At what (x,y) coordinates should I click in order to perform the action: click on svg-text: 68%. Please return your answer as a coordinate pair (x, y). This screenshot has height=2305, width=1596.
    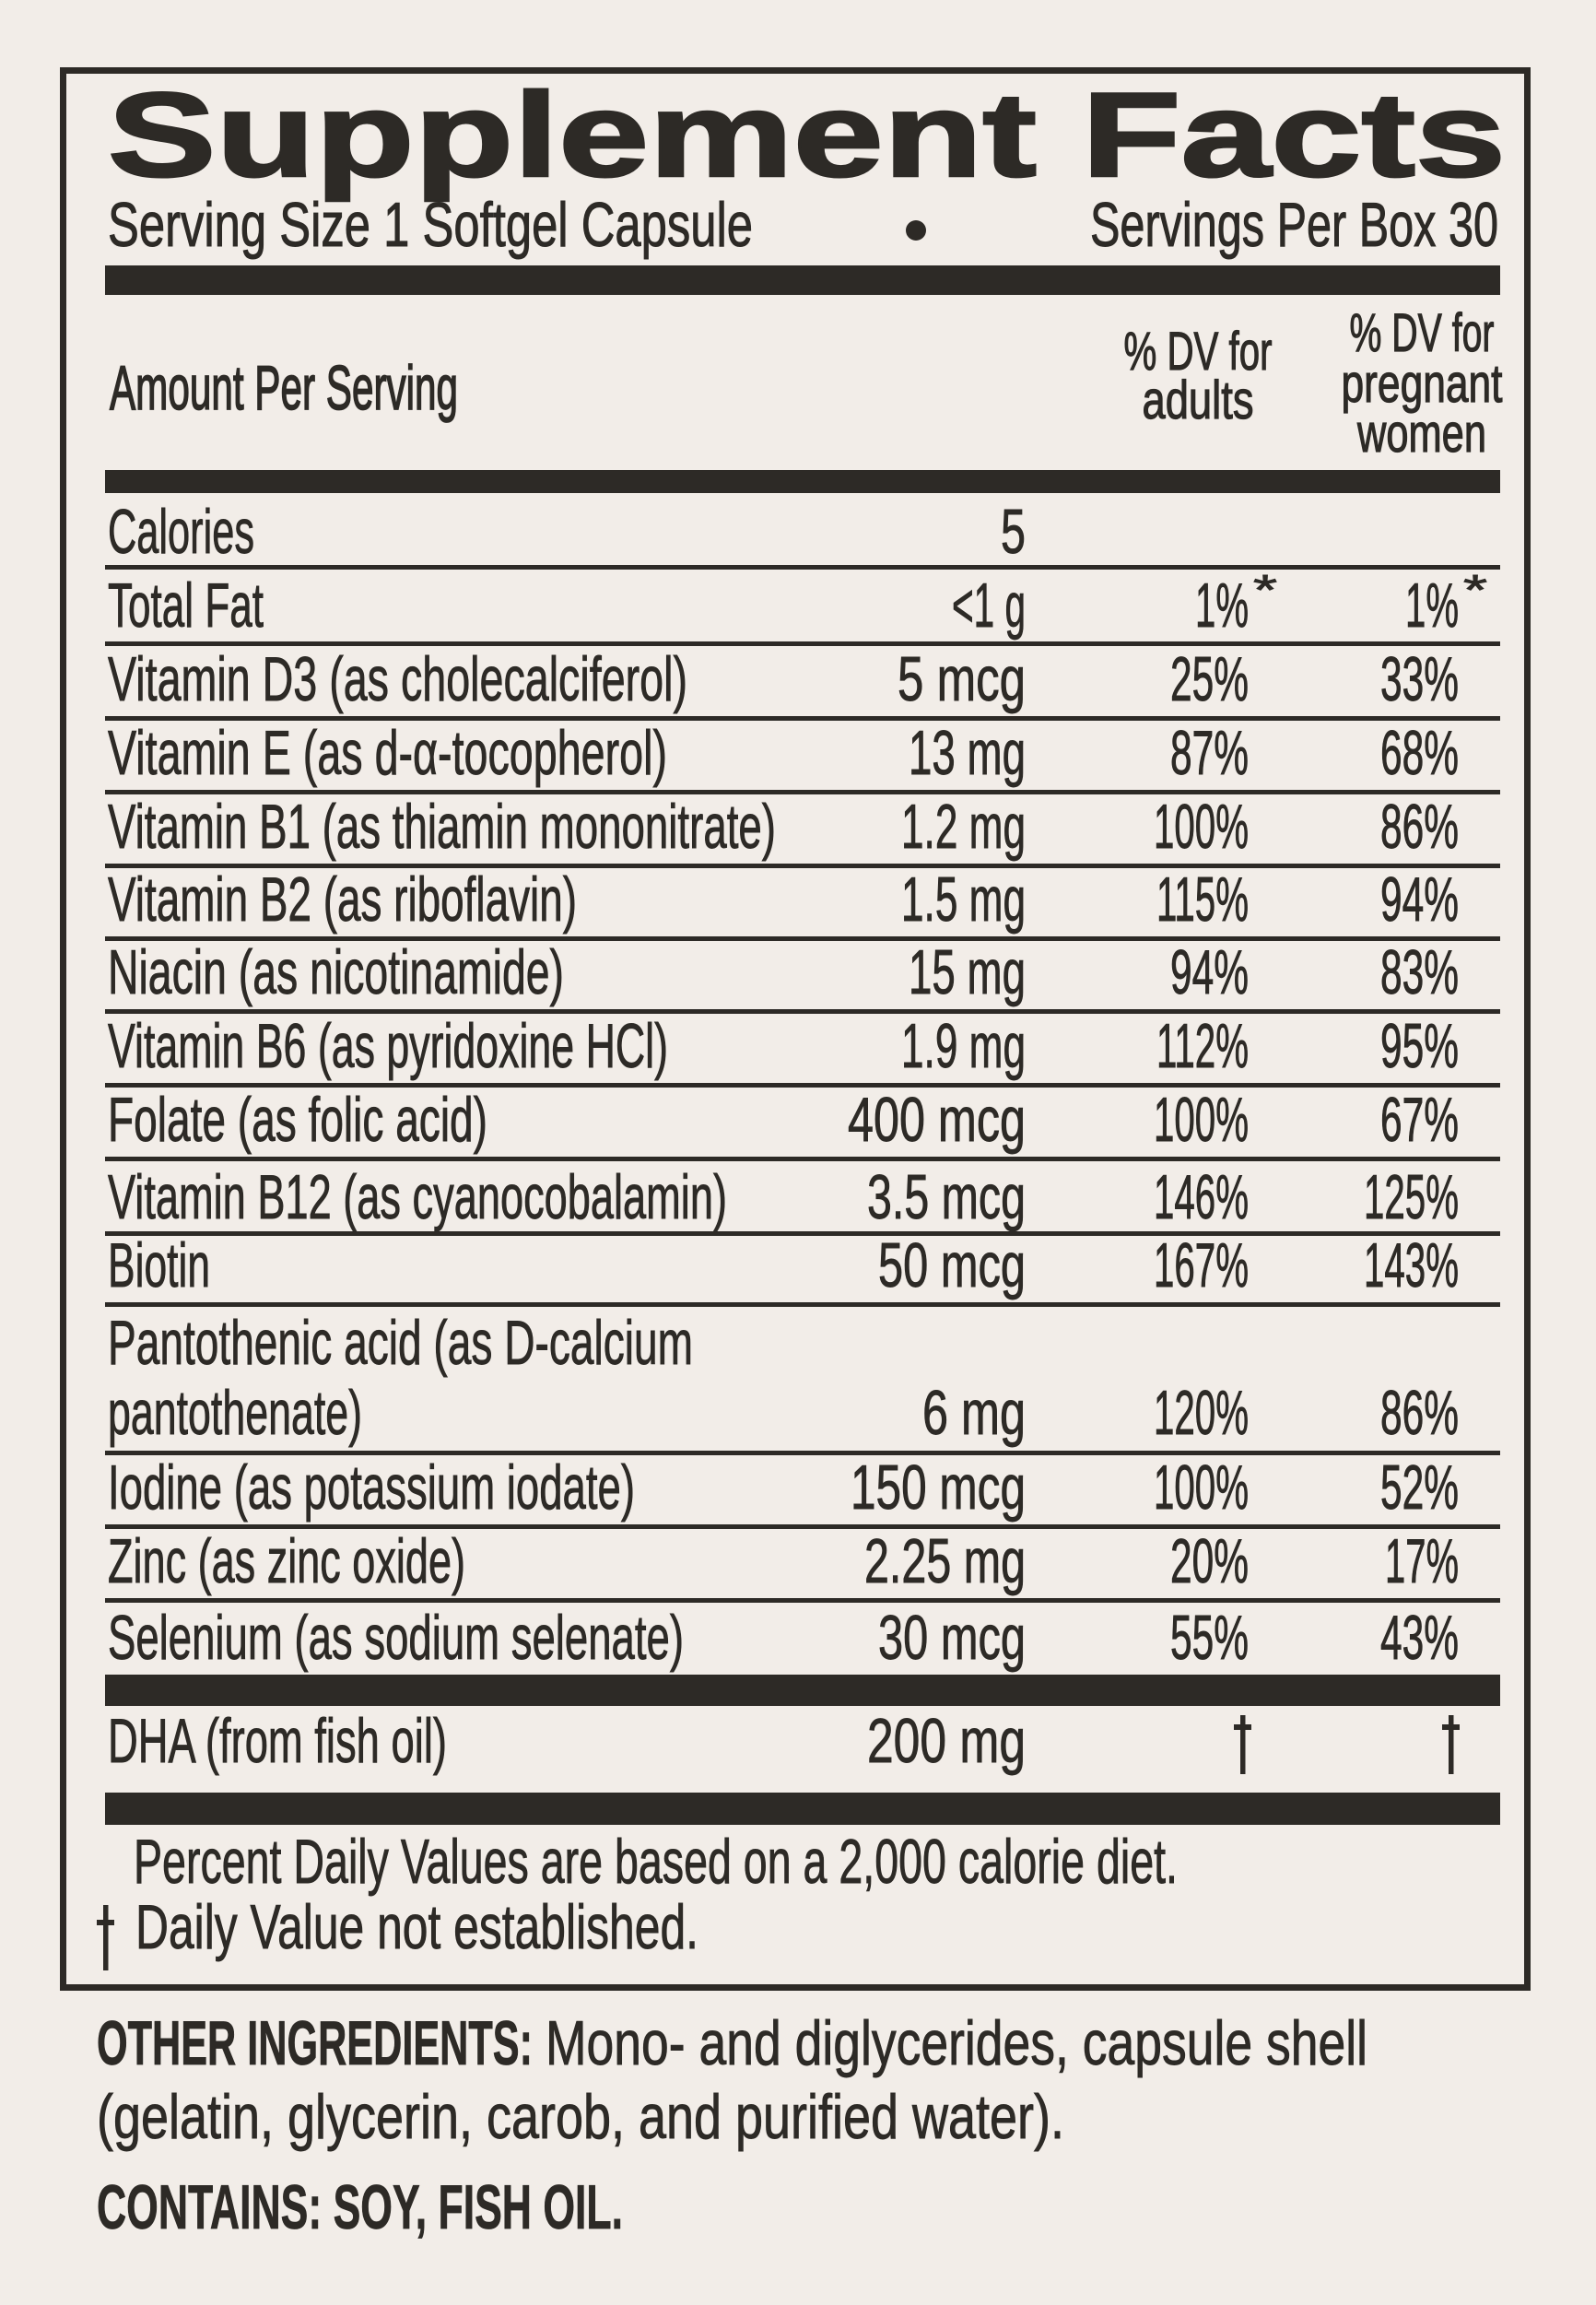
    Looking at the image, I should click on (1420, 753).